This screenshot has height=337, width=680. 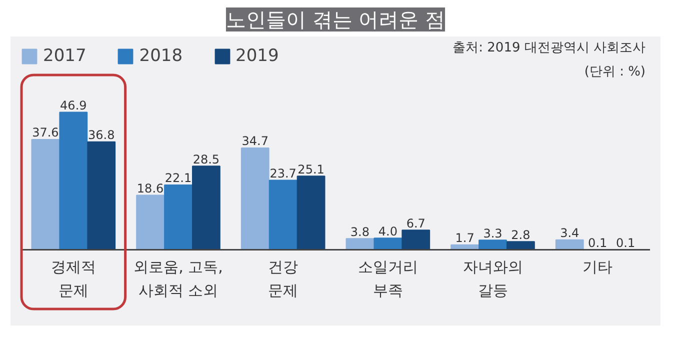 What do you see at coordinates (336, 20) in the screenshot?
I see `chart-title: 노인들이 겪는 어려운 점` at bounding box center [336, 20].